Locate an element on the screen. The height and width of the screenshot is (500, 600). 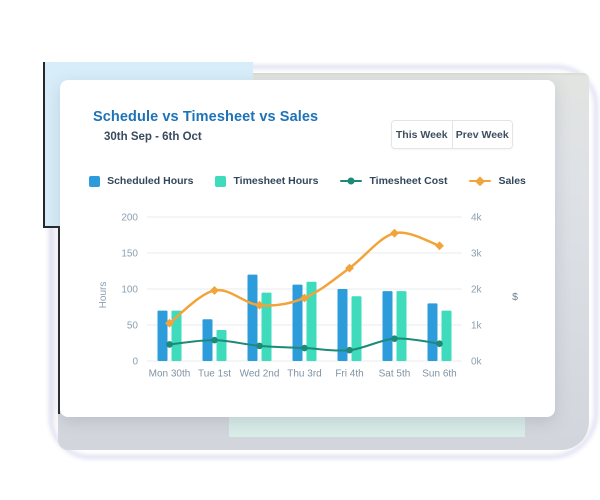
axis-label: 50 is located at coordinates (133, 326).